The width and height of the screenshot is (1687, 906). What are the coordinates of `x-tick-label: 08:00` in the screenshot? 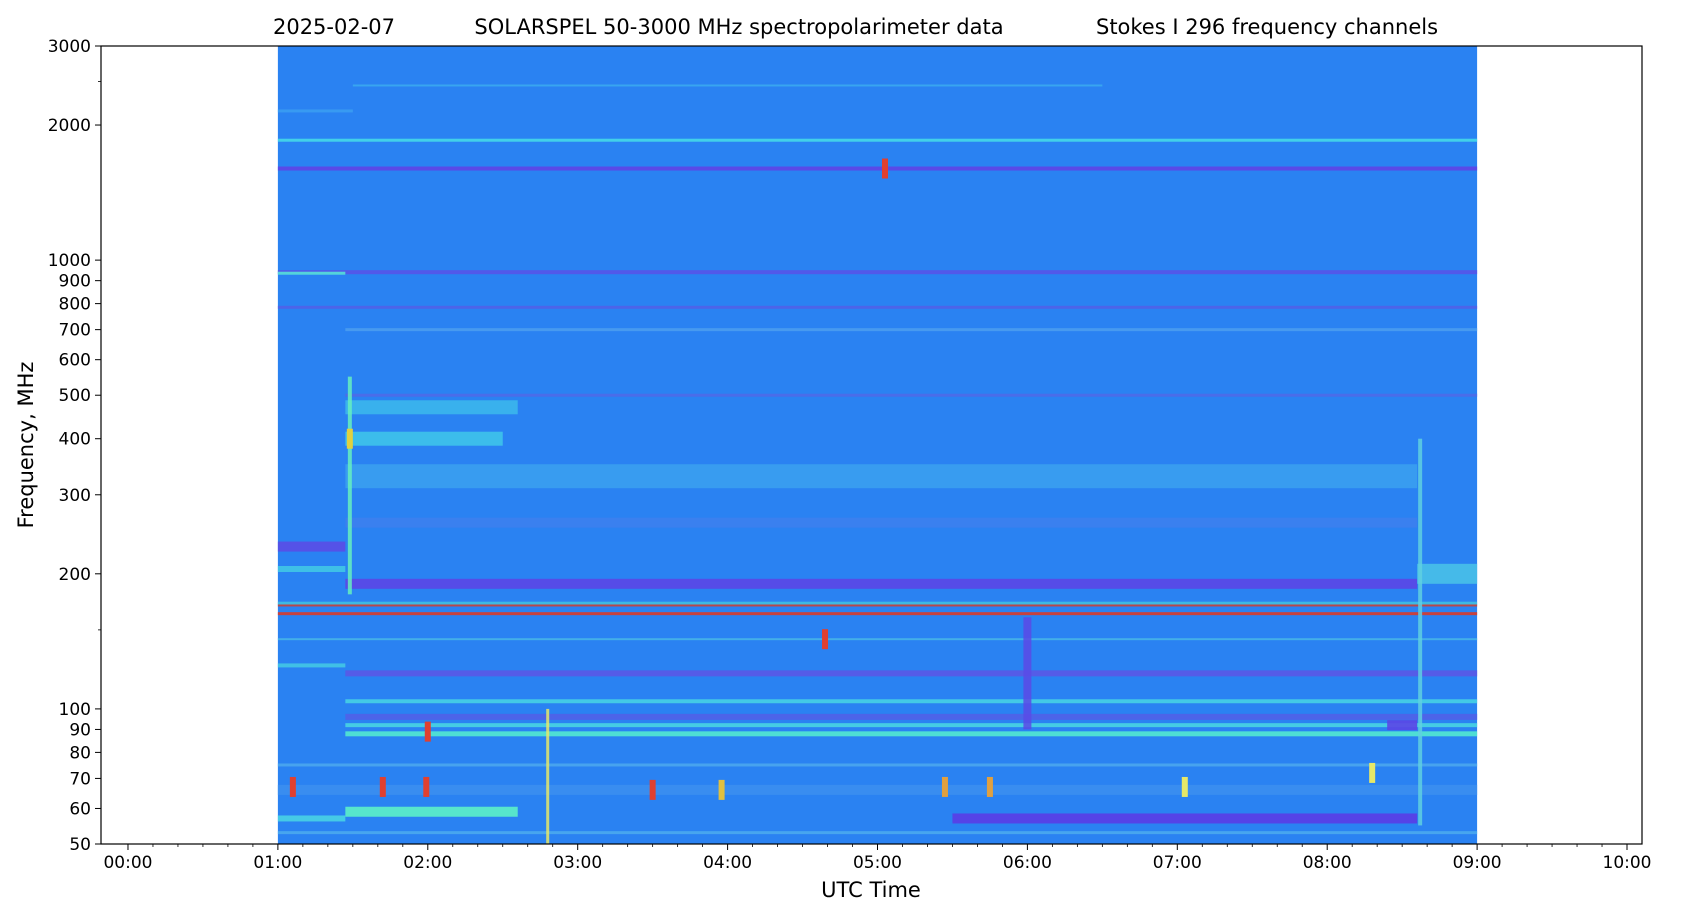 It's located at (1327, 863).